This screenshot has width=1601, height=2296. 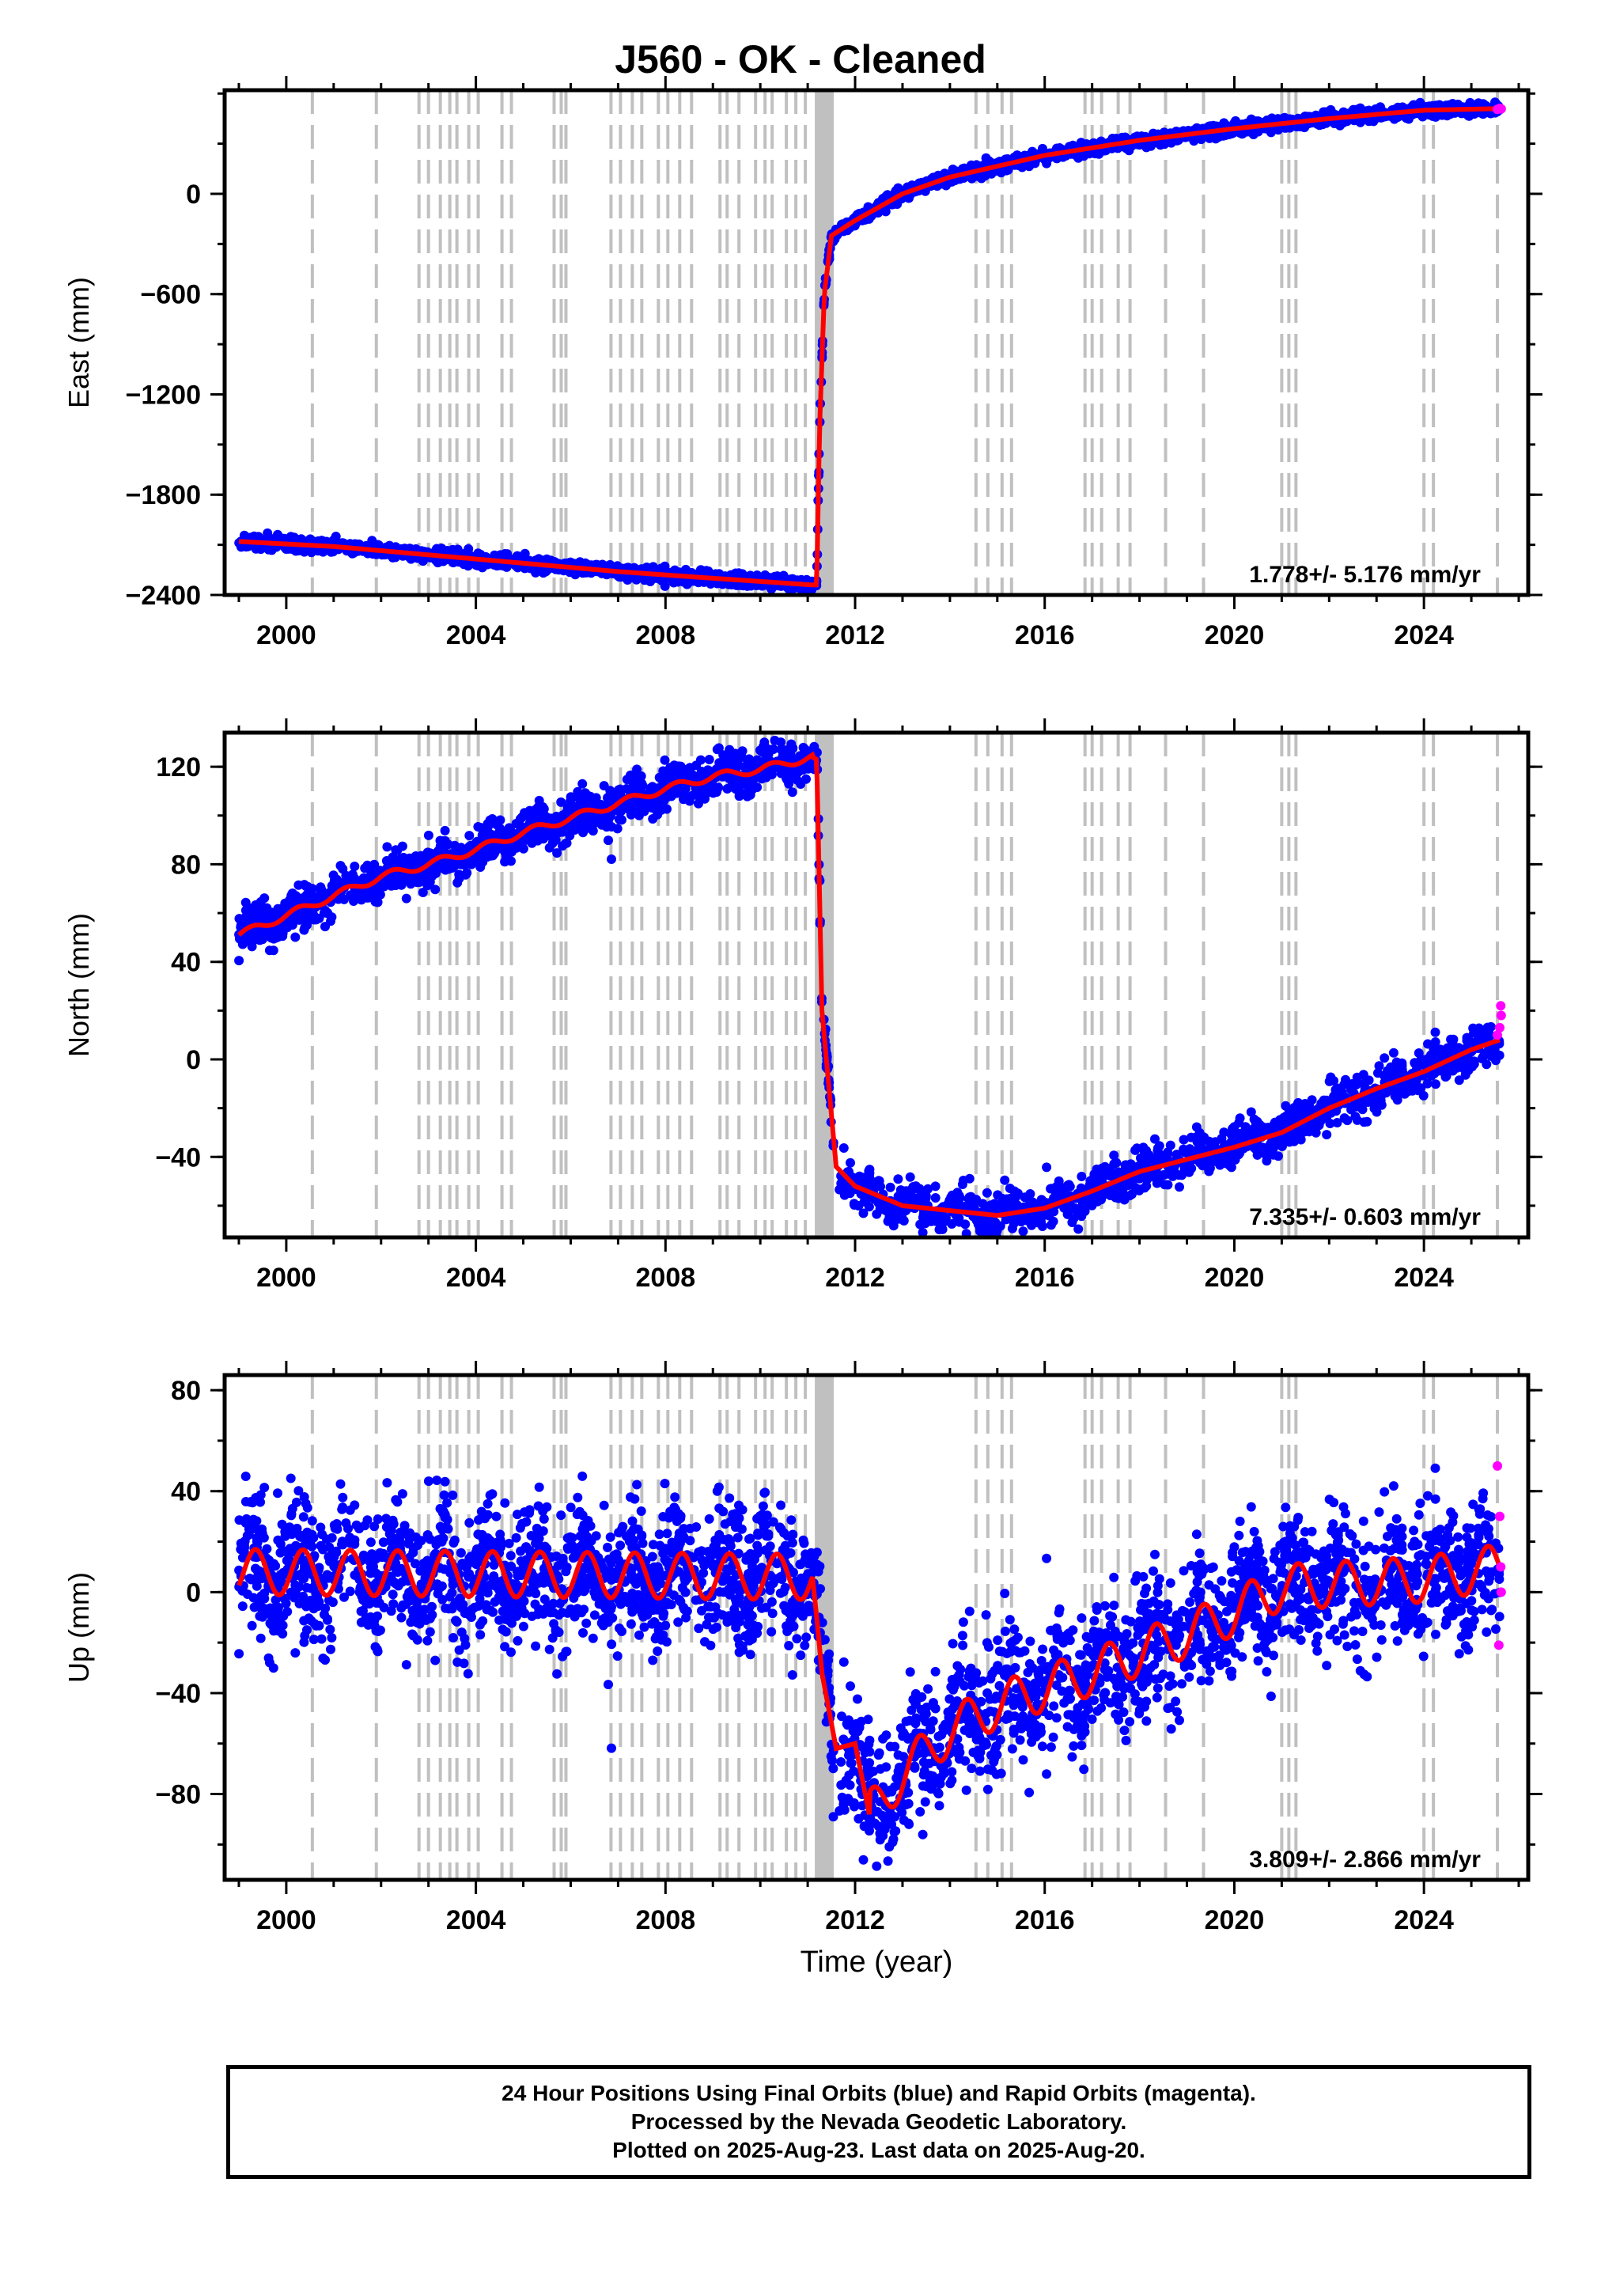 I want to click on x-tick-label: 2000, so click(x=286, y=635).